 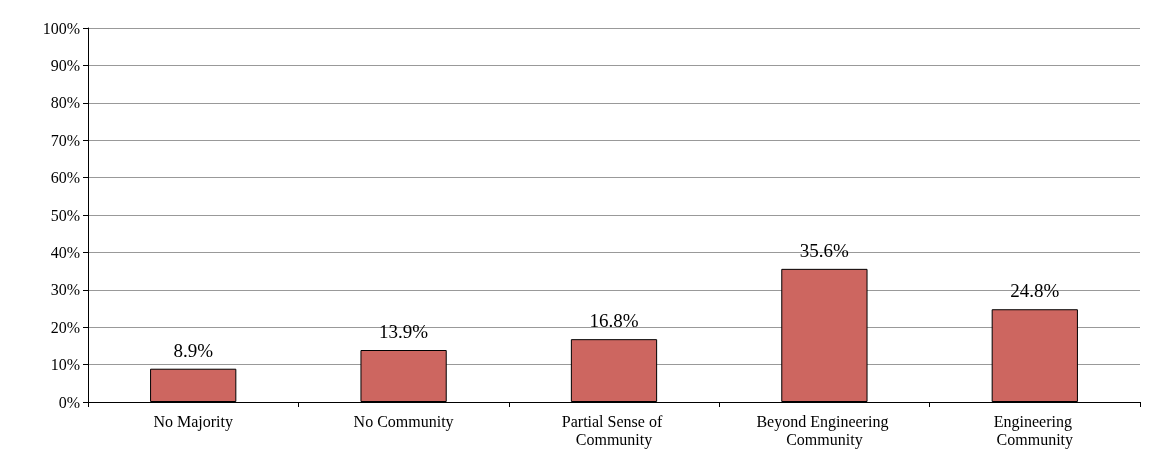 What do you see at coordinates (65, 365) in the screenshot?
I see `y-tick-label: 10%` at bounding box center [65, 365].